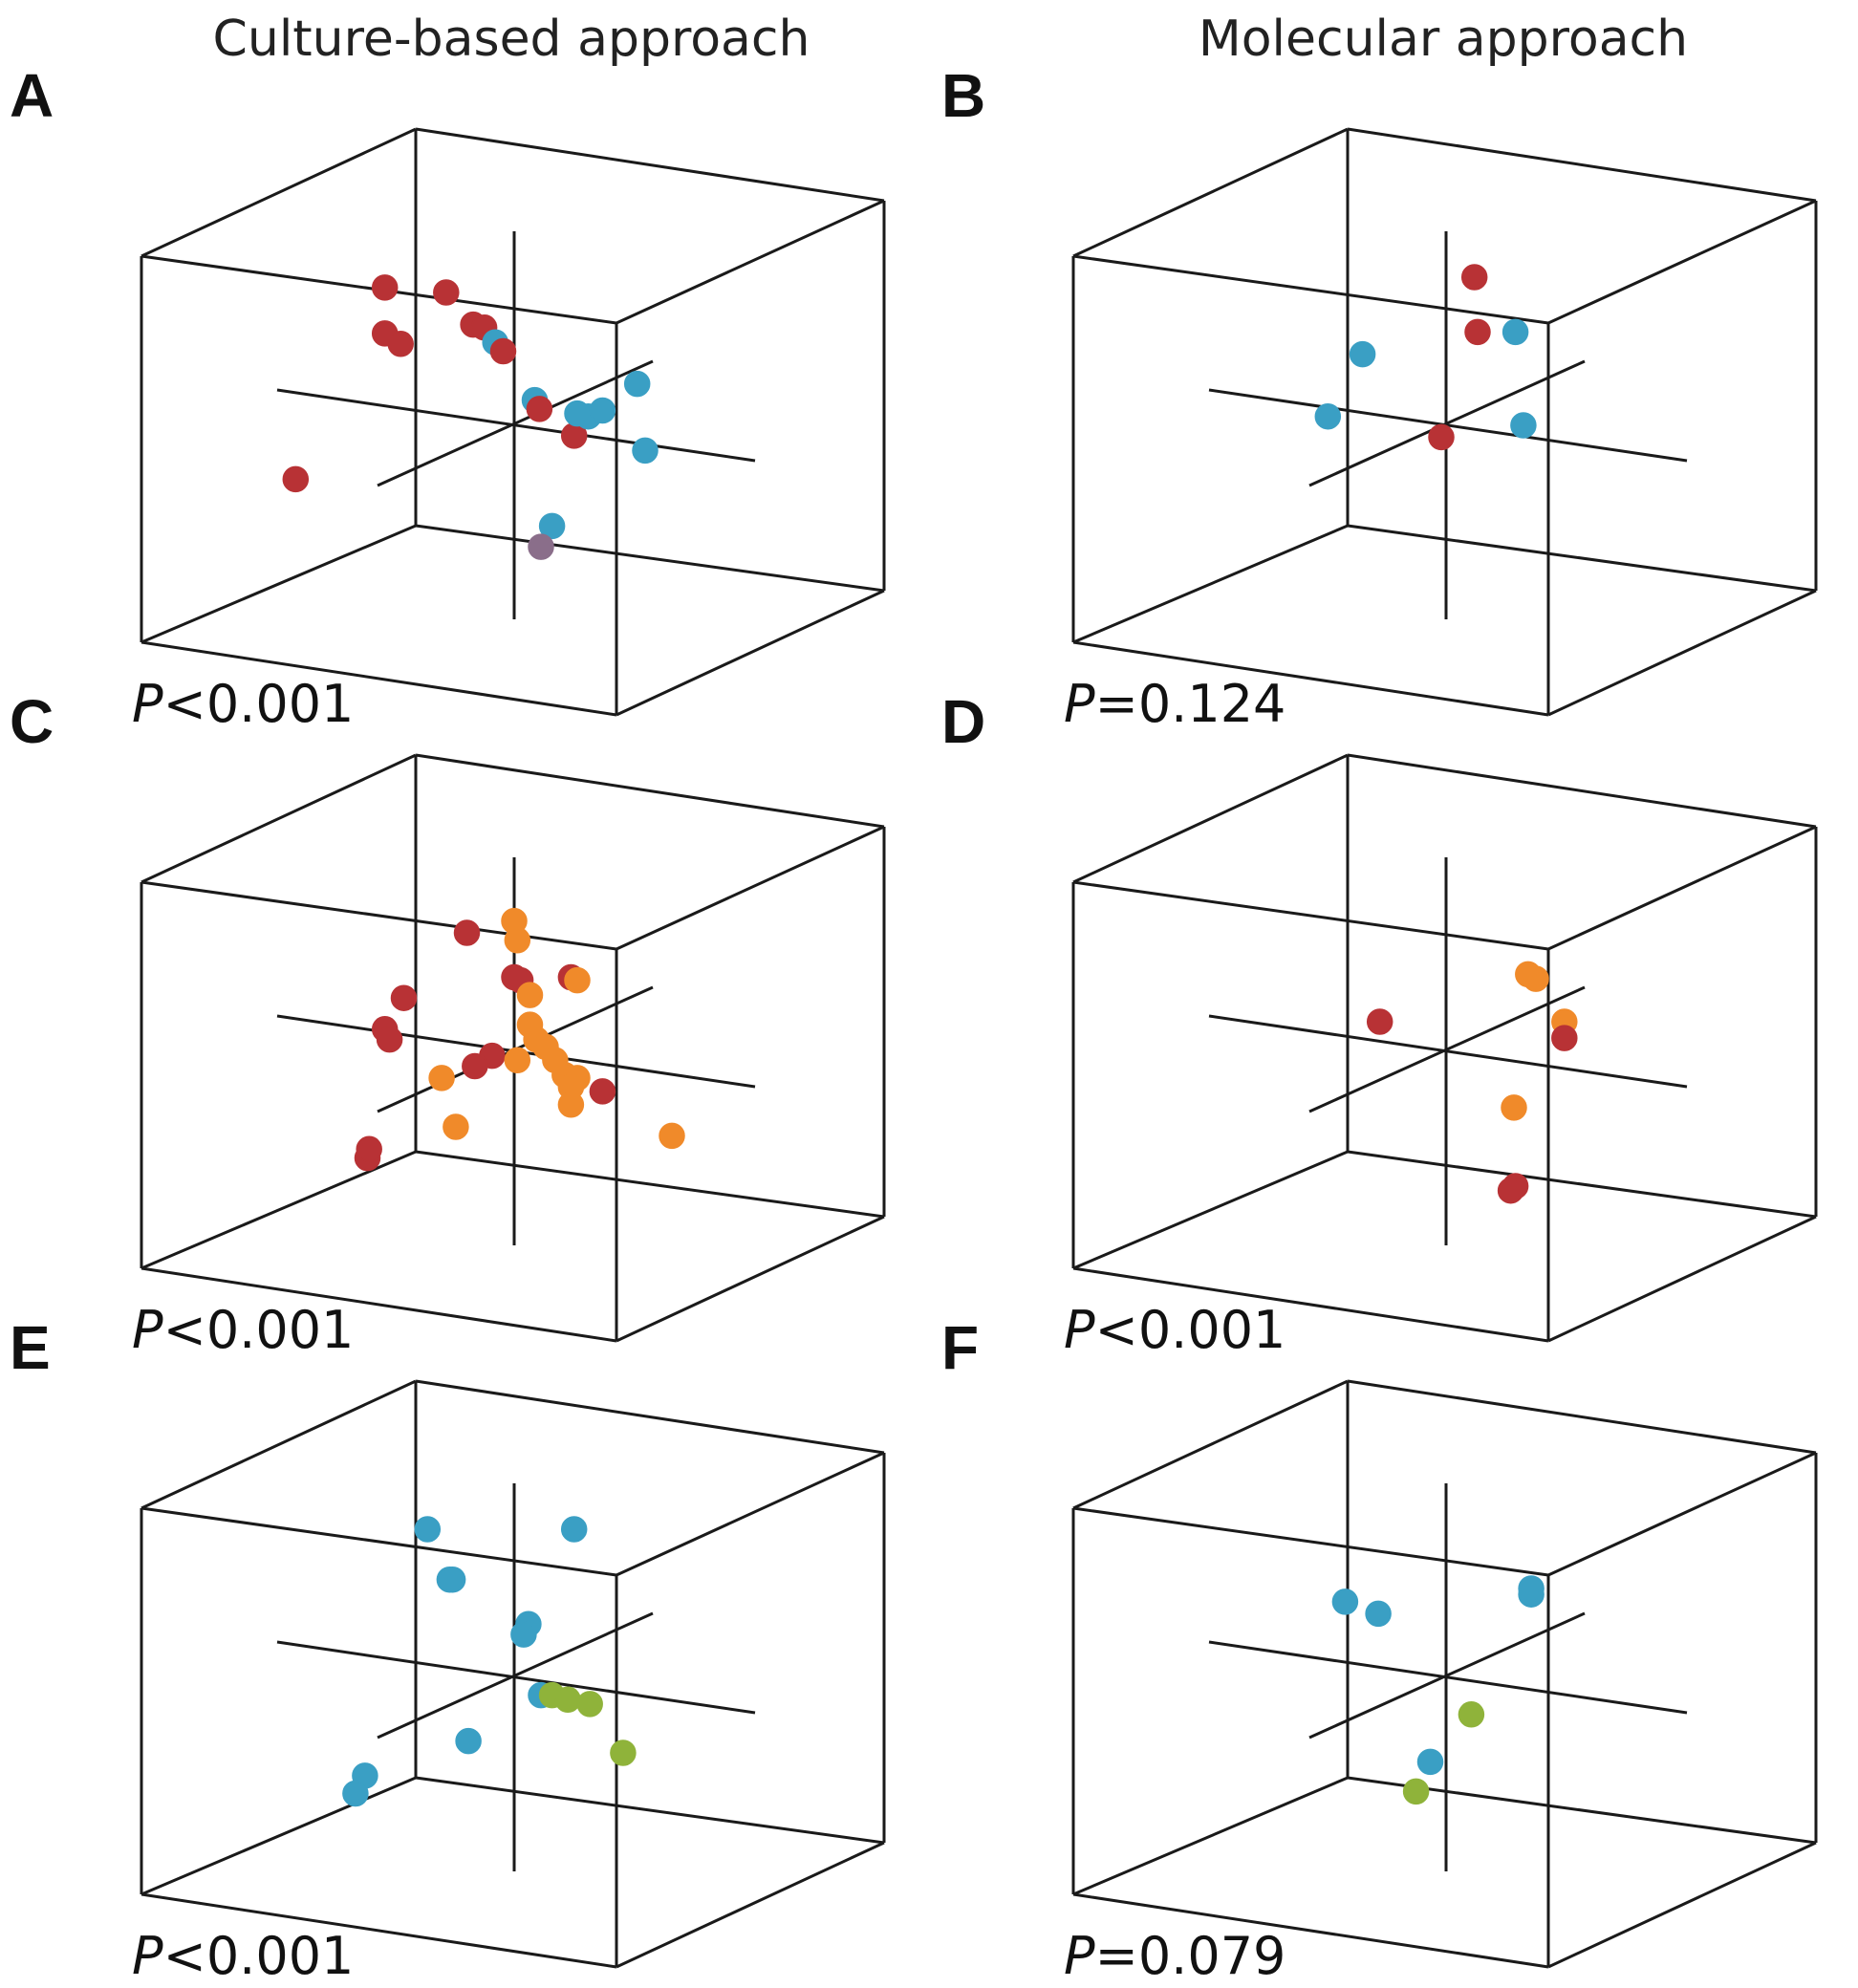  What do you see at coordinates (511, 39) in the screenshot?
I see `column-title-culture: Culture-based approach` at bounding box center [511, 39].